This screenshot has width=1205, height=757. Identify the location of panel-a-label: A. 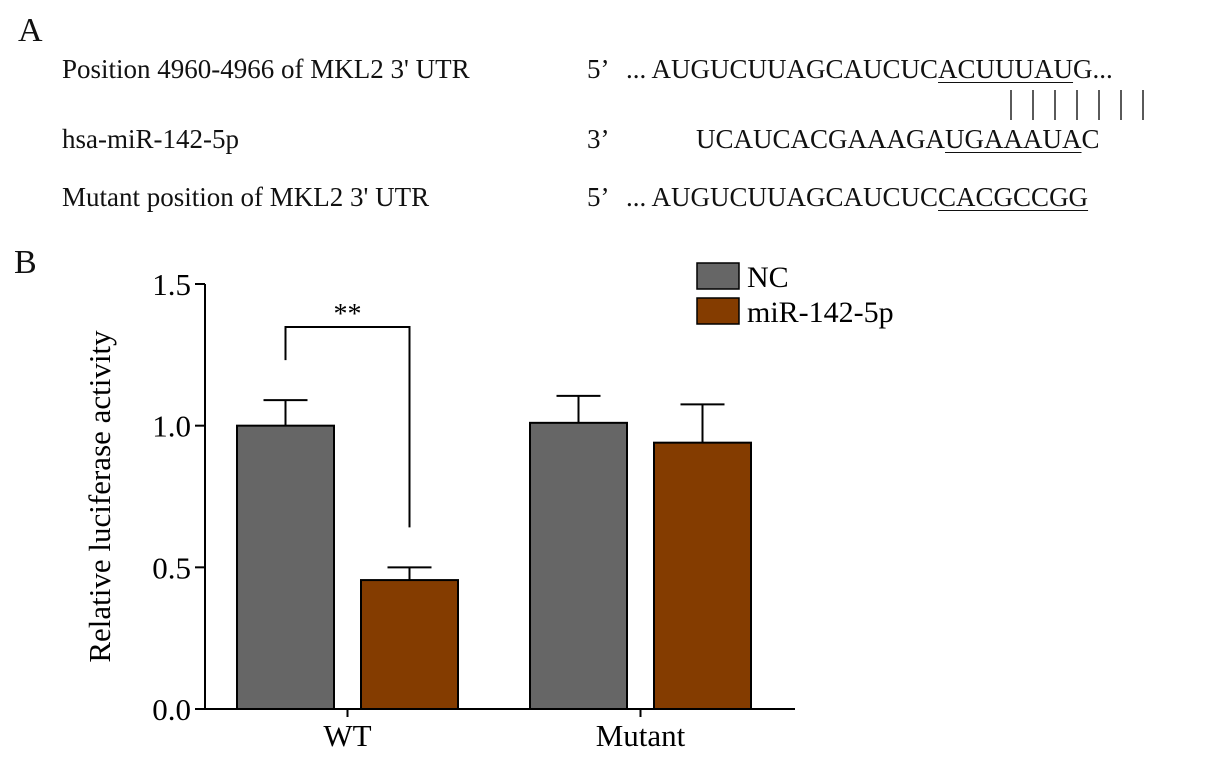
(30, 30).